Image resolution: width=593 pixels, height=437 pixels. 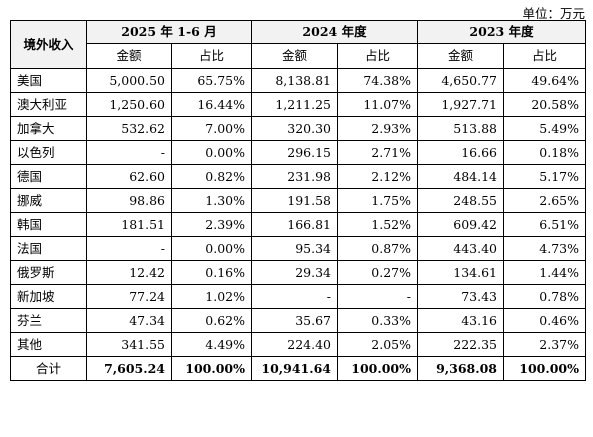 I want to click on amount-cell: 443.40, so click(x=461, y=249).